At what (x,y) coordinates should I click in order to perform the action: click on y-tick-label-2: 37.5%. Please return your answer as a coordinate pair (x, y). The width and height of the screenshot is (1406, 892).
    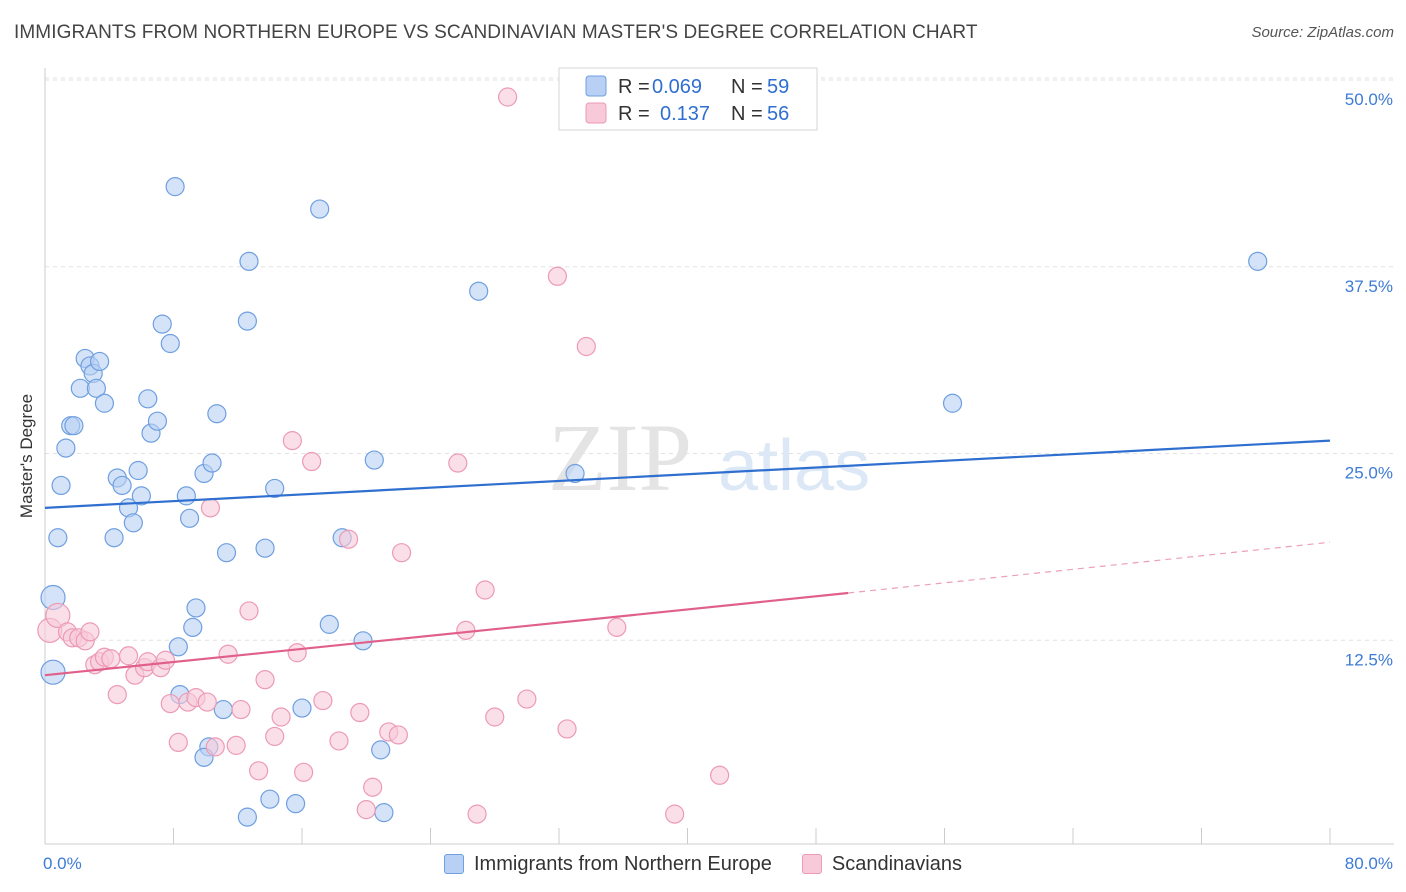
    Looking at the image, I should click on (1369, 286).